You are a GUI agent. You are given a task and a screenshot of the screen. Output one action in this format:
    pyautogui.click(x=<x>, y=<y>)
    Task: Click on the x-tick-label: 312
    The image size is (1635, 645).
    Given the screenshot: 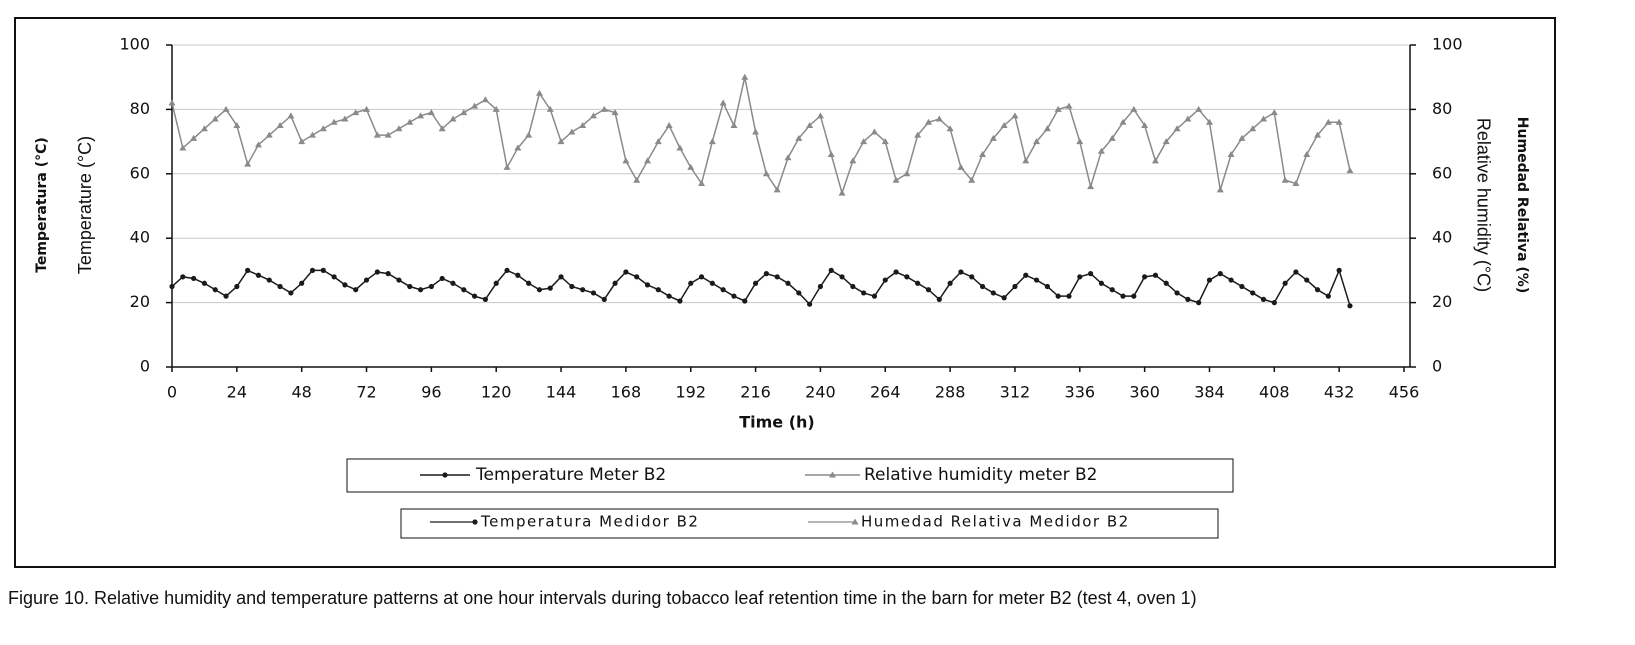 What is the action you would take?
    pyautogui.click(x=1015, y=392)
    